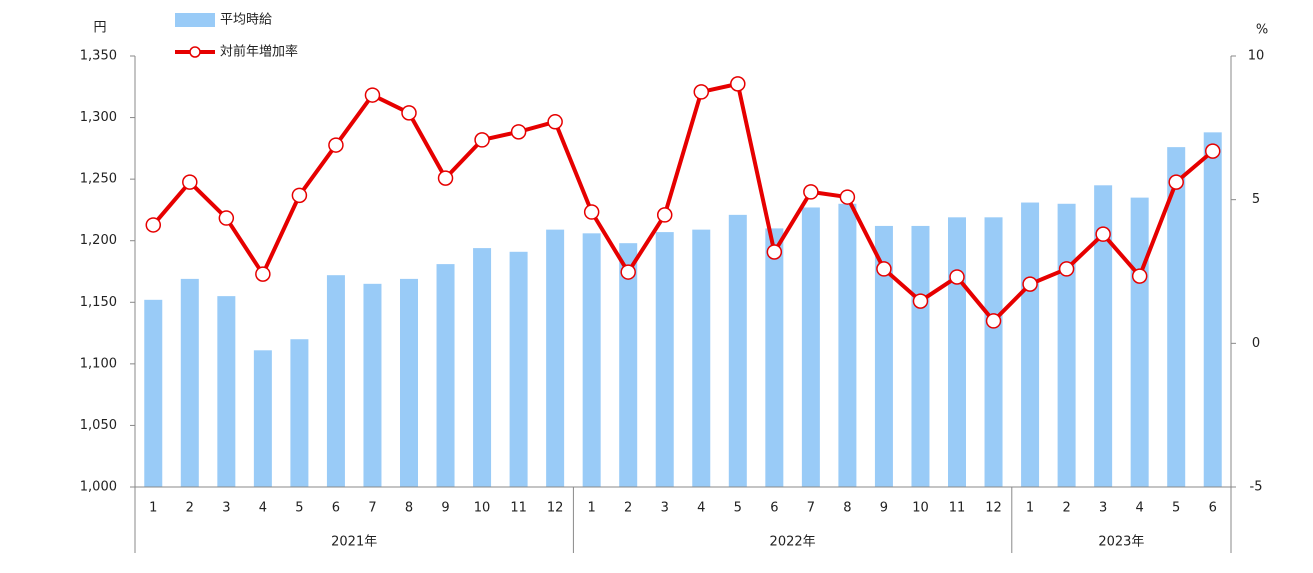 The width and height of the screenshot is (1313, 573). I want to click on y-tick-label: 1,050, so click(98, 425).